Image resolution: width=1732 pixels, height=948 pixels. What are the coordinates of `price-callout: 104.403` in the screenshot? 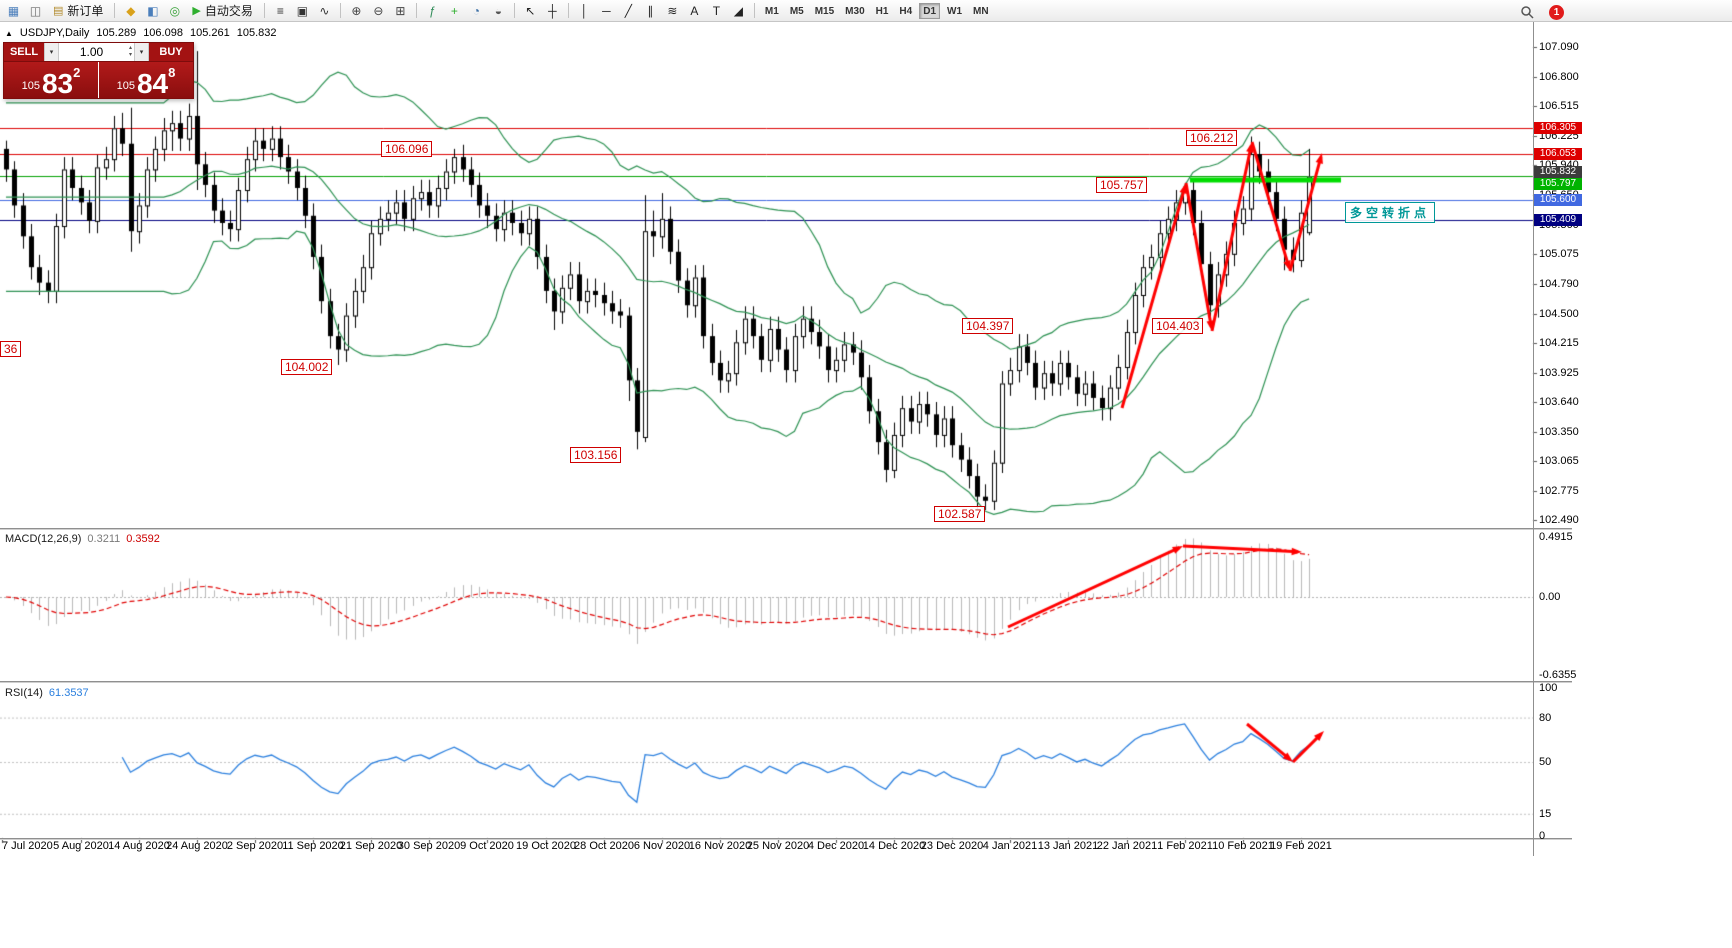 It's located at (1178, 326).